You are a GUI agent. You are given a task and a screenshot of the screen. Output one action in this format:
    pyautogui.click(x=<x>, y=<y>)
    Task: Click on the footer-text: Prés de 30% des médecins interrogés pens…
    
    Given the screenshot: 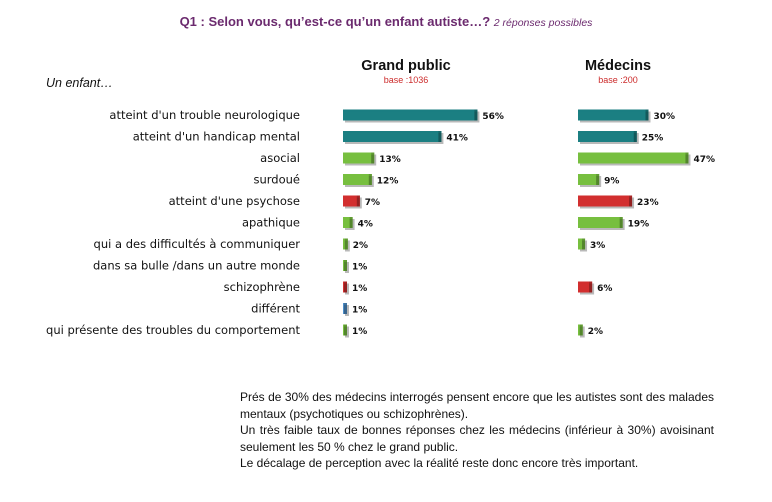 What is the action you would take?
    pyautogui.click(x=477, y=430)
    